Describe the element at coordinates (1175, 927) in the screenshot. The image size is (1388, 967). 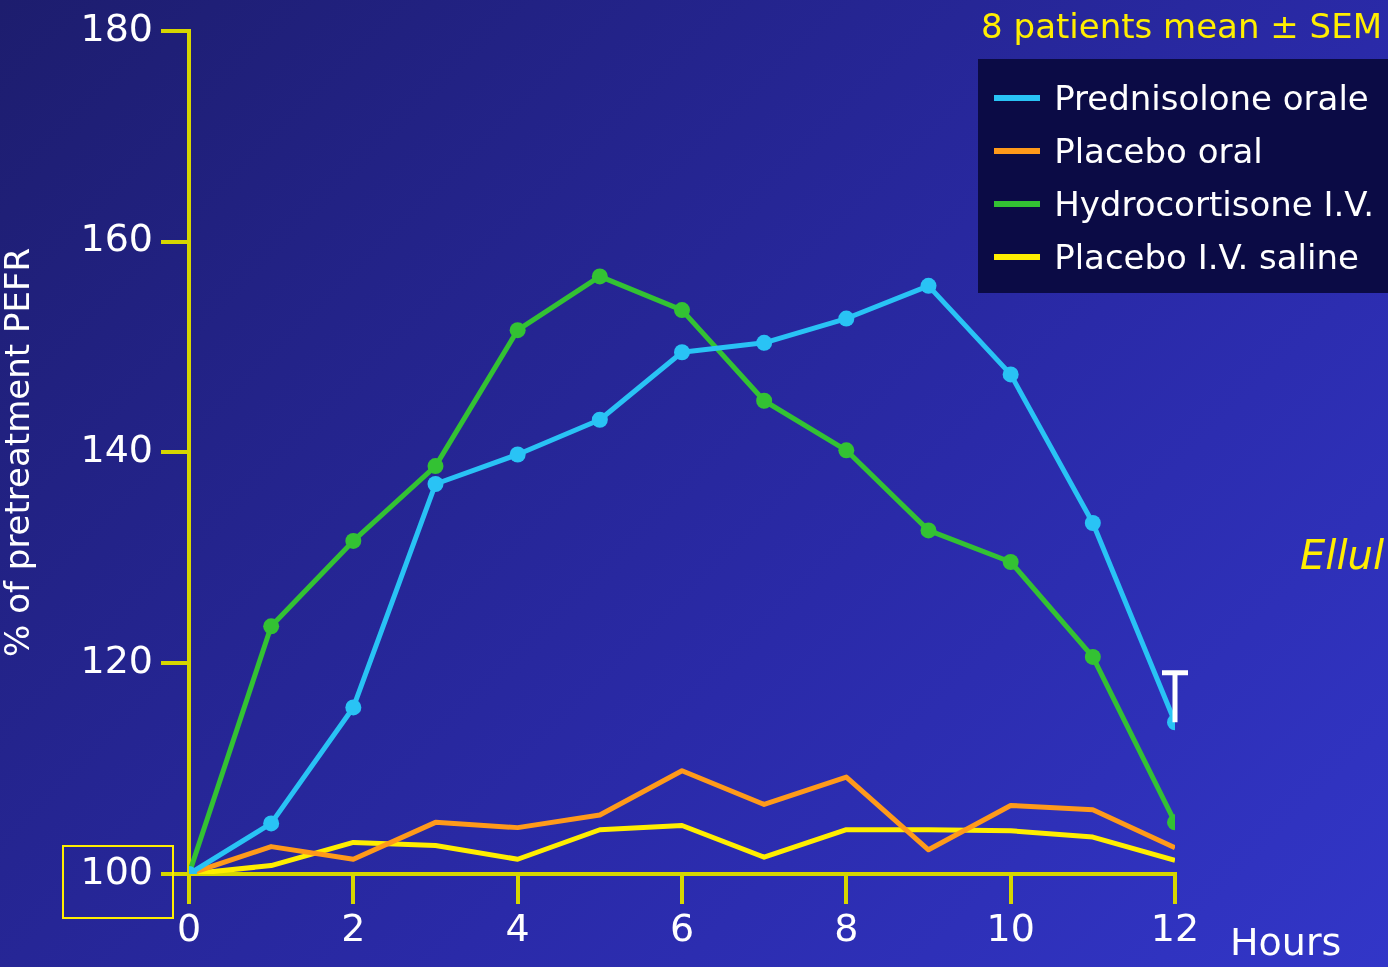
I see `x-tick-label: 12` at that location.